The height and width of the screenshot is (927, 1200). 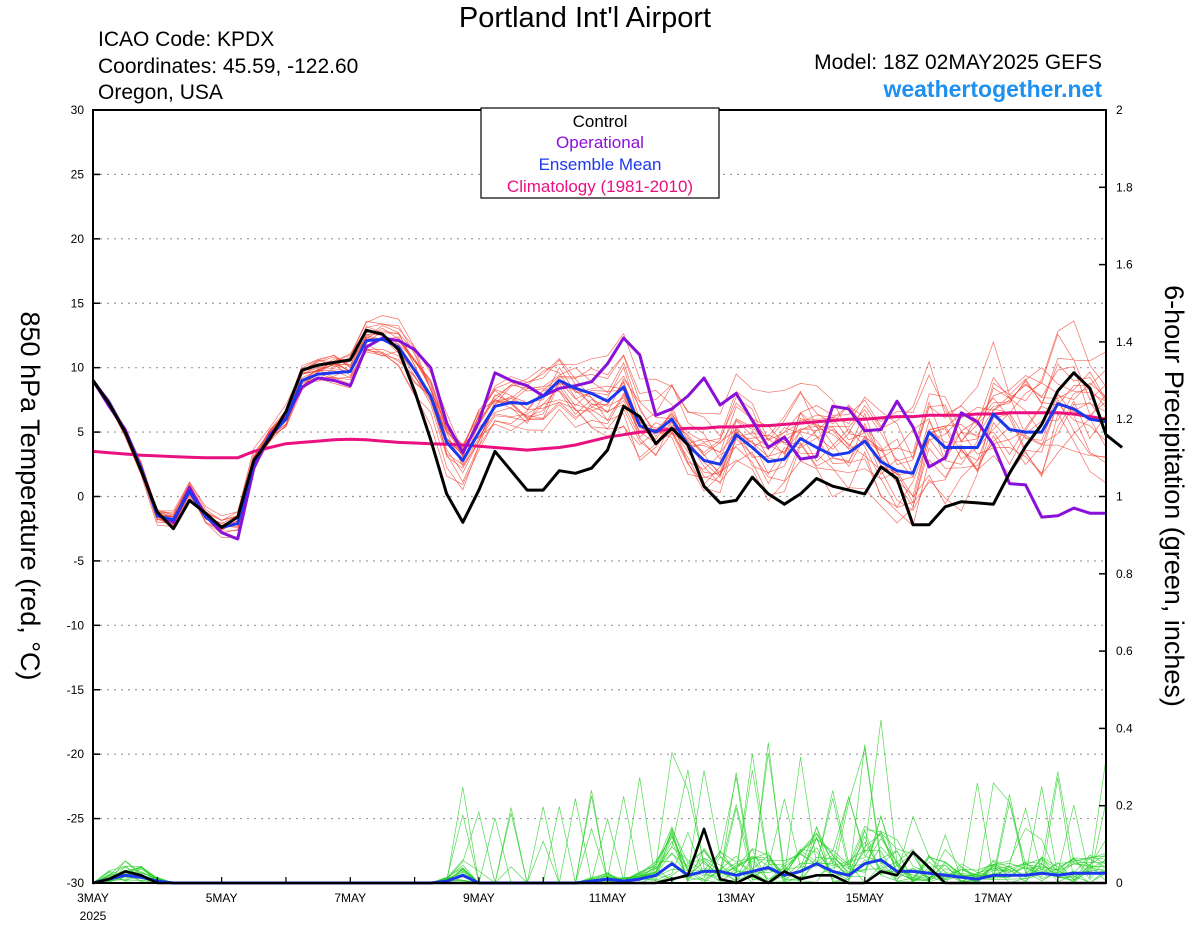 I want to click on left-tick-label: 15, so click(x=78, y=303).